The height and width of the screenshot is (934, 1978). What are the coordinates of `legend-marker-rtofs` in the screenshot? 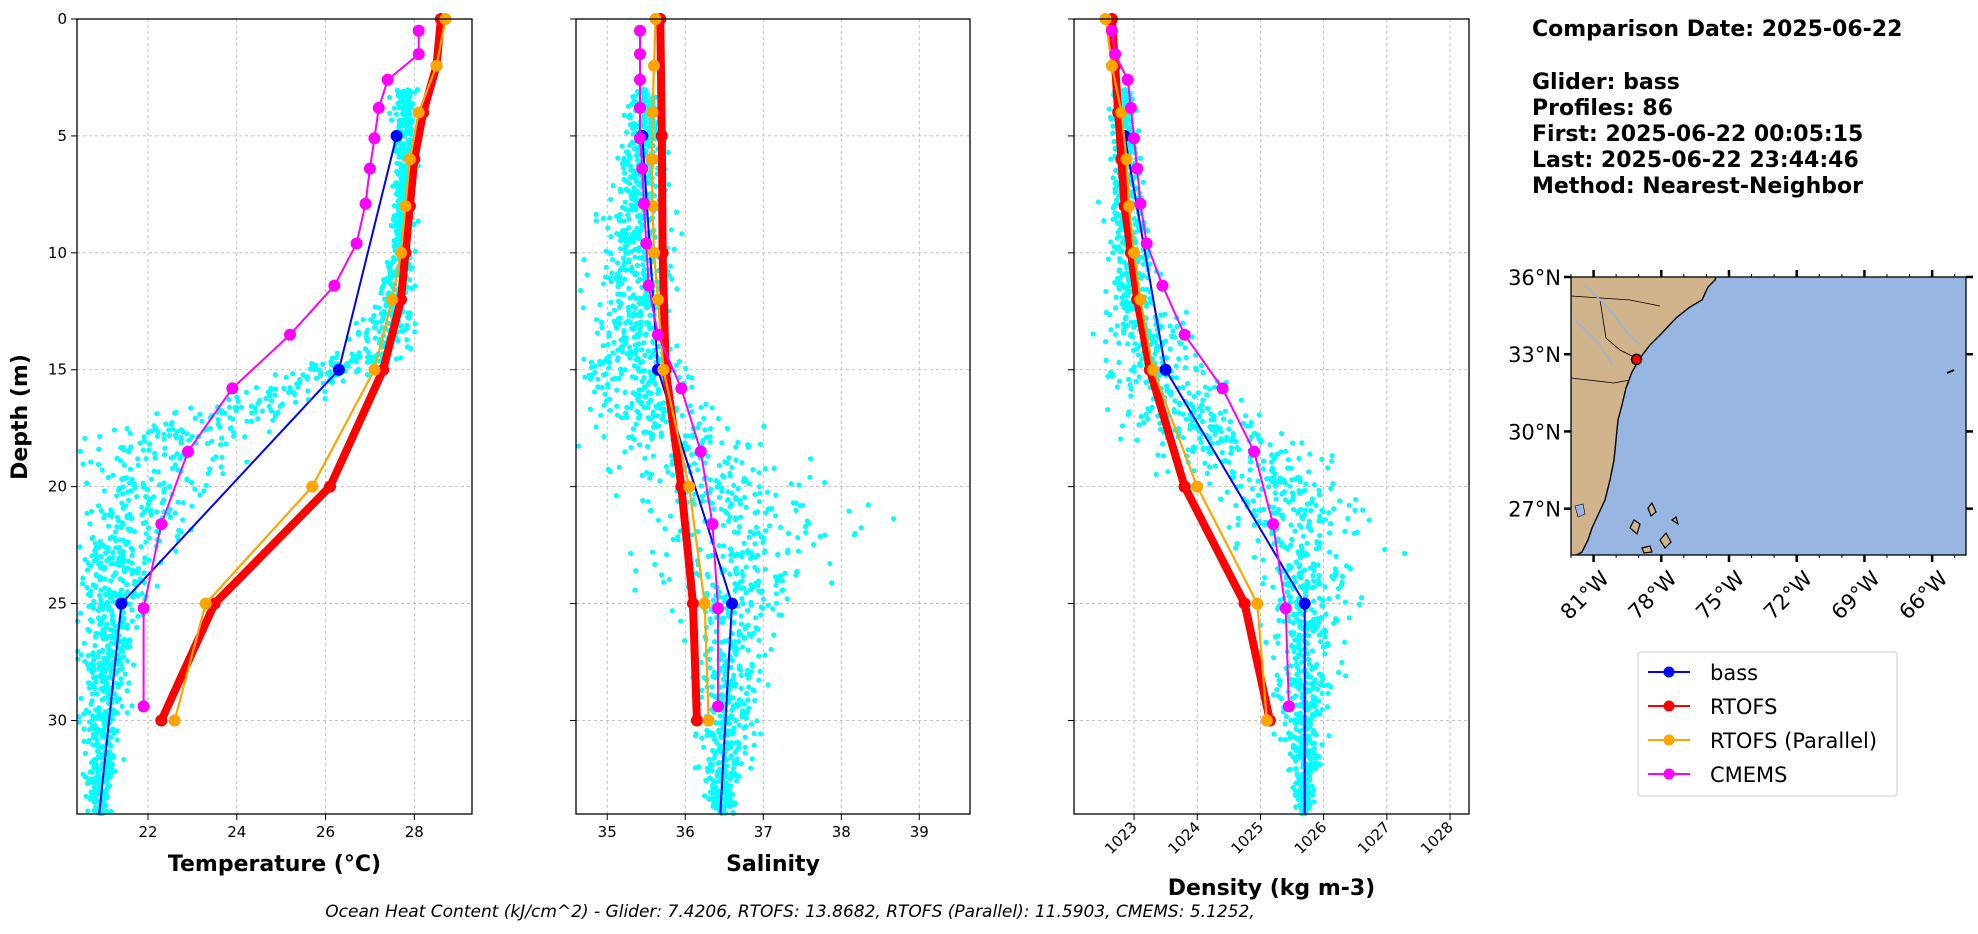 It's located at (1669, 706).